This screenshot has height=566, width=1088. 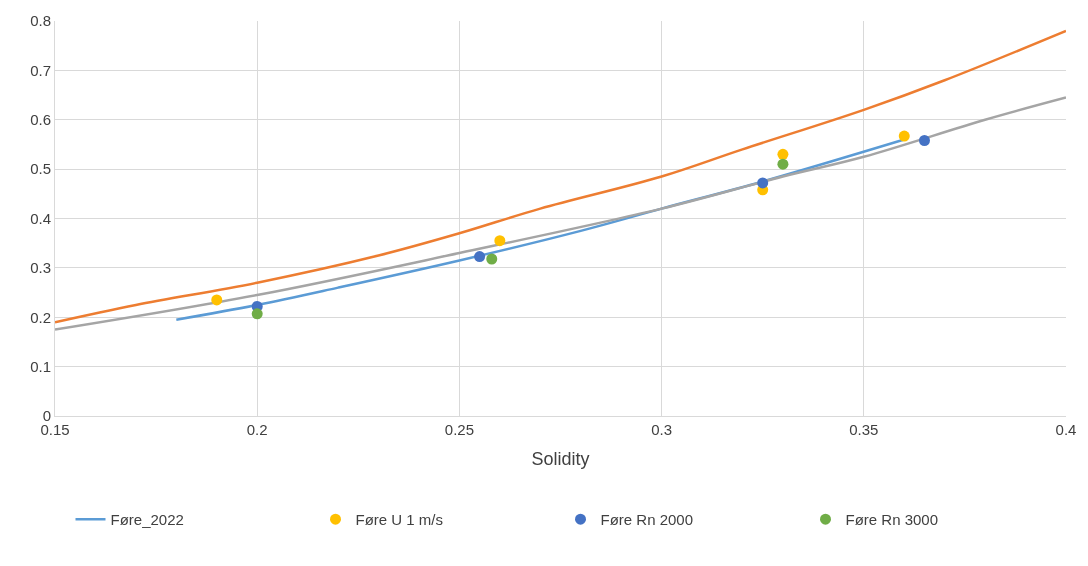 I want to click on x-tick-label: 0.4, so click(x=1066, y=429).